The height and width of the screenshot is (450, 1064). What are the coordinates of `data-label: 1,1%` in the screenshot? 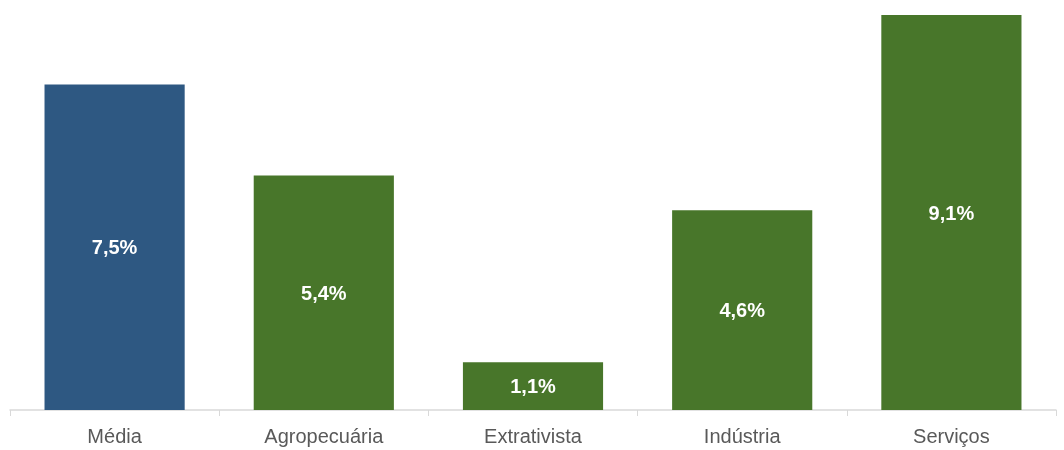 It's located at (533, 386).